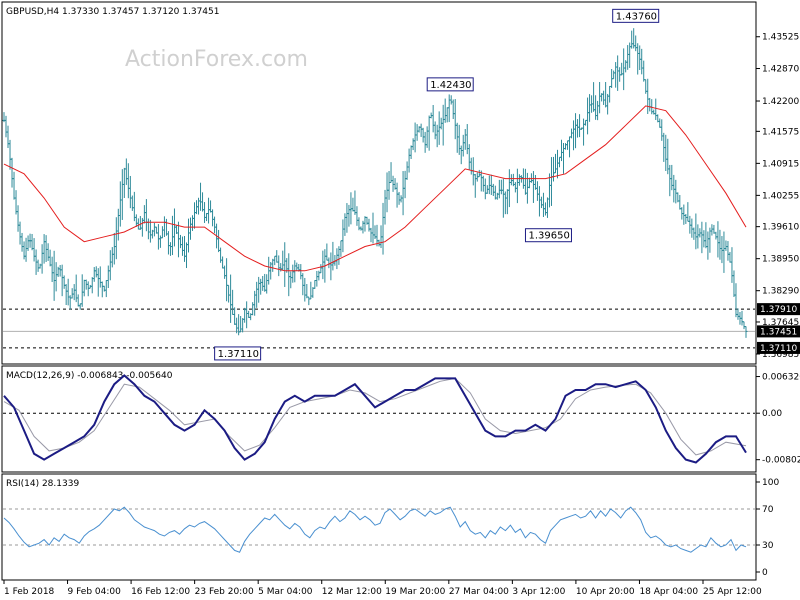 Image resolution: width=800 pixels, height=600 pixels. What do you see at coordinates (780, 164) in the screenshot?
I see `price-tick-label: 1.40915` at bounding box center [780, 164].